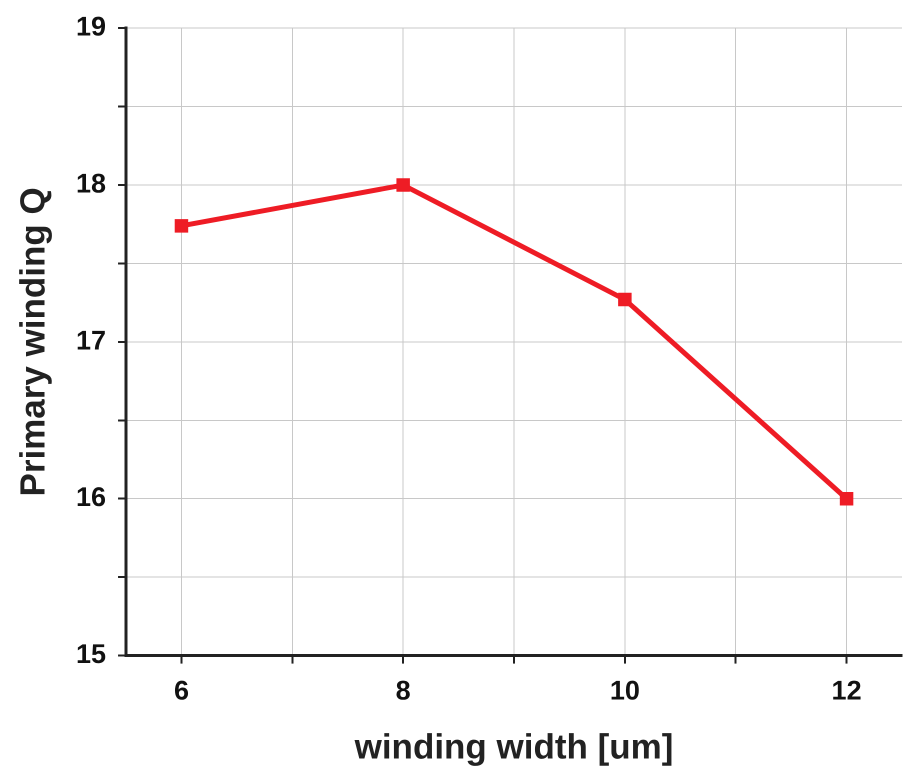 Image resolution: width=913 pixels, height=778 pixels. Describe the element at coordinates (181, 690) in the screenshot. I see `x-tick-label: 6` at that location.